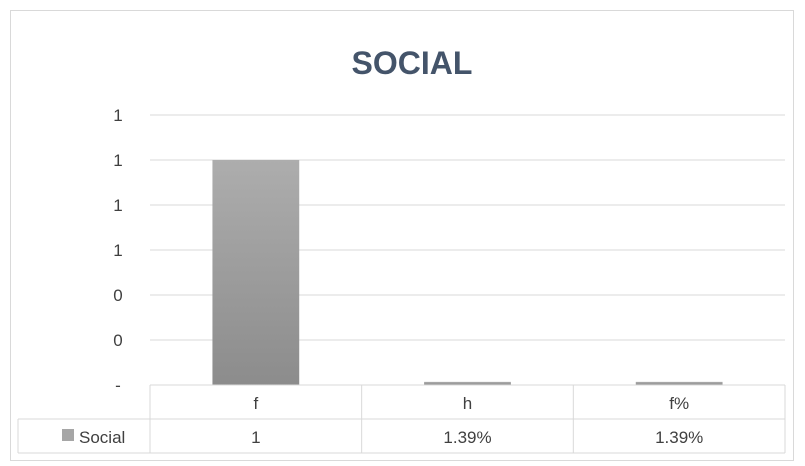  What do you see at coordinates (102, 437) in the screenshot?
I see `series-name: Social` at bounding box center [102, 437].